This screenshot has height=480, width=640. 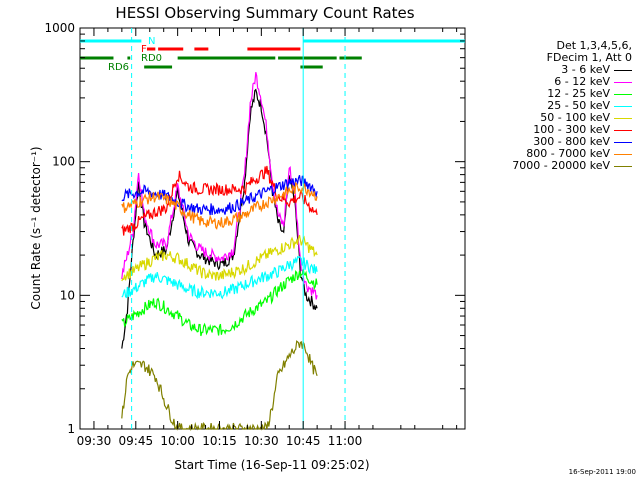 I want to click on legend-item-label: 12 - 25 keV, so click(x=578, y=93).